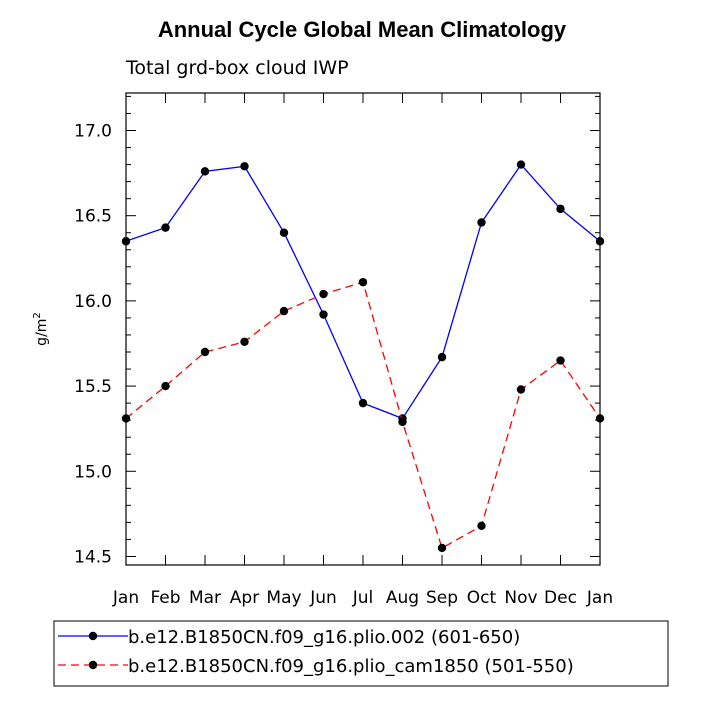 This screenshot has height=704, width=703. Describe the element at coordinates (205, 598) in the screenshot. I see `x-tick-label: Mar` at that location.